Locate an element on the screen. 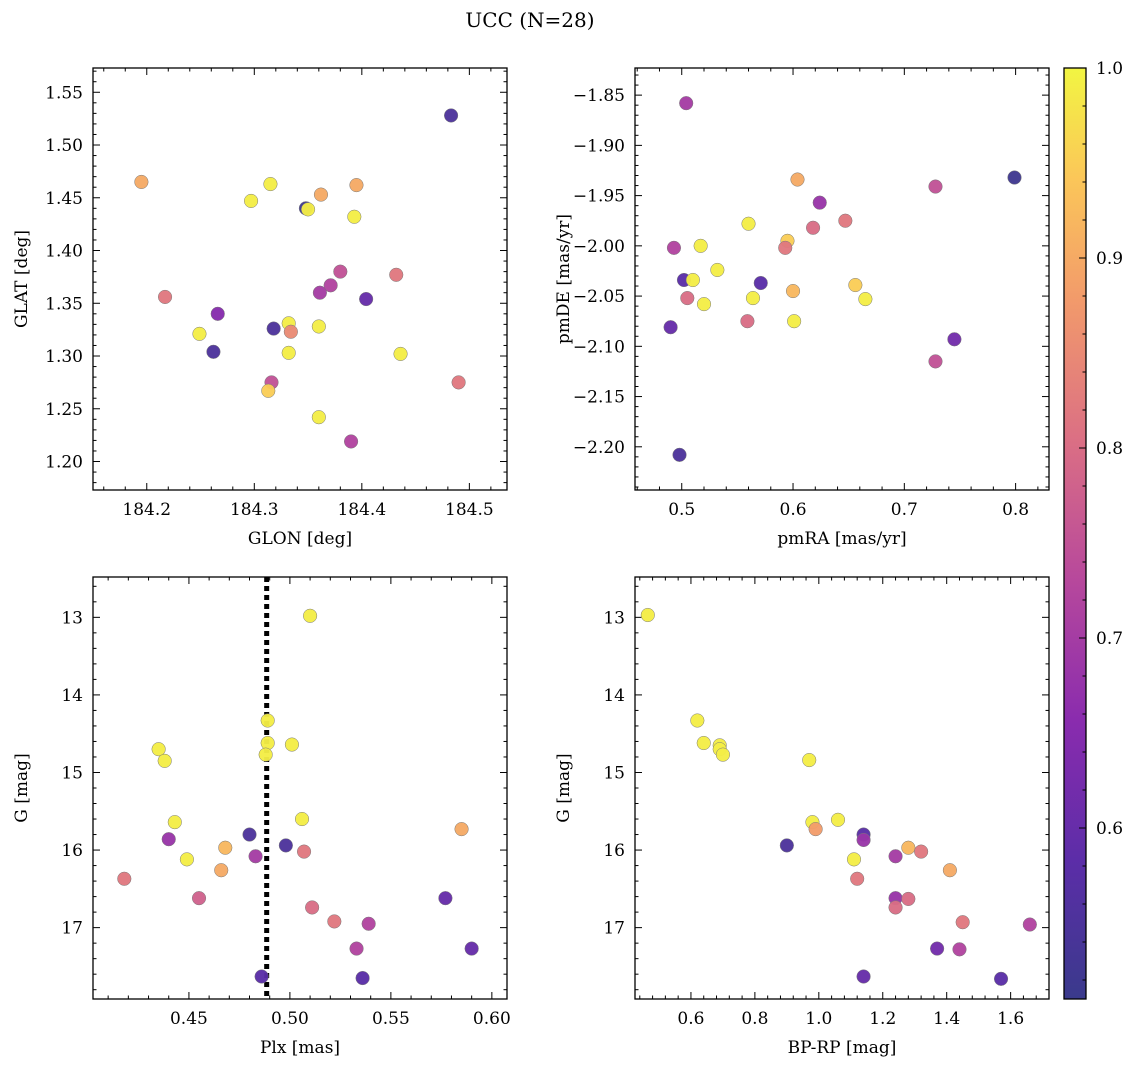 The width and height of the screenshot is (1136, 1067). colorbar: 0.6 0.7 0.8 0.9 1.0 is located at coordinates (1093, 529).